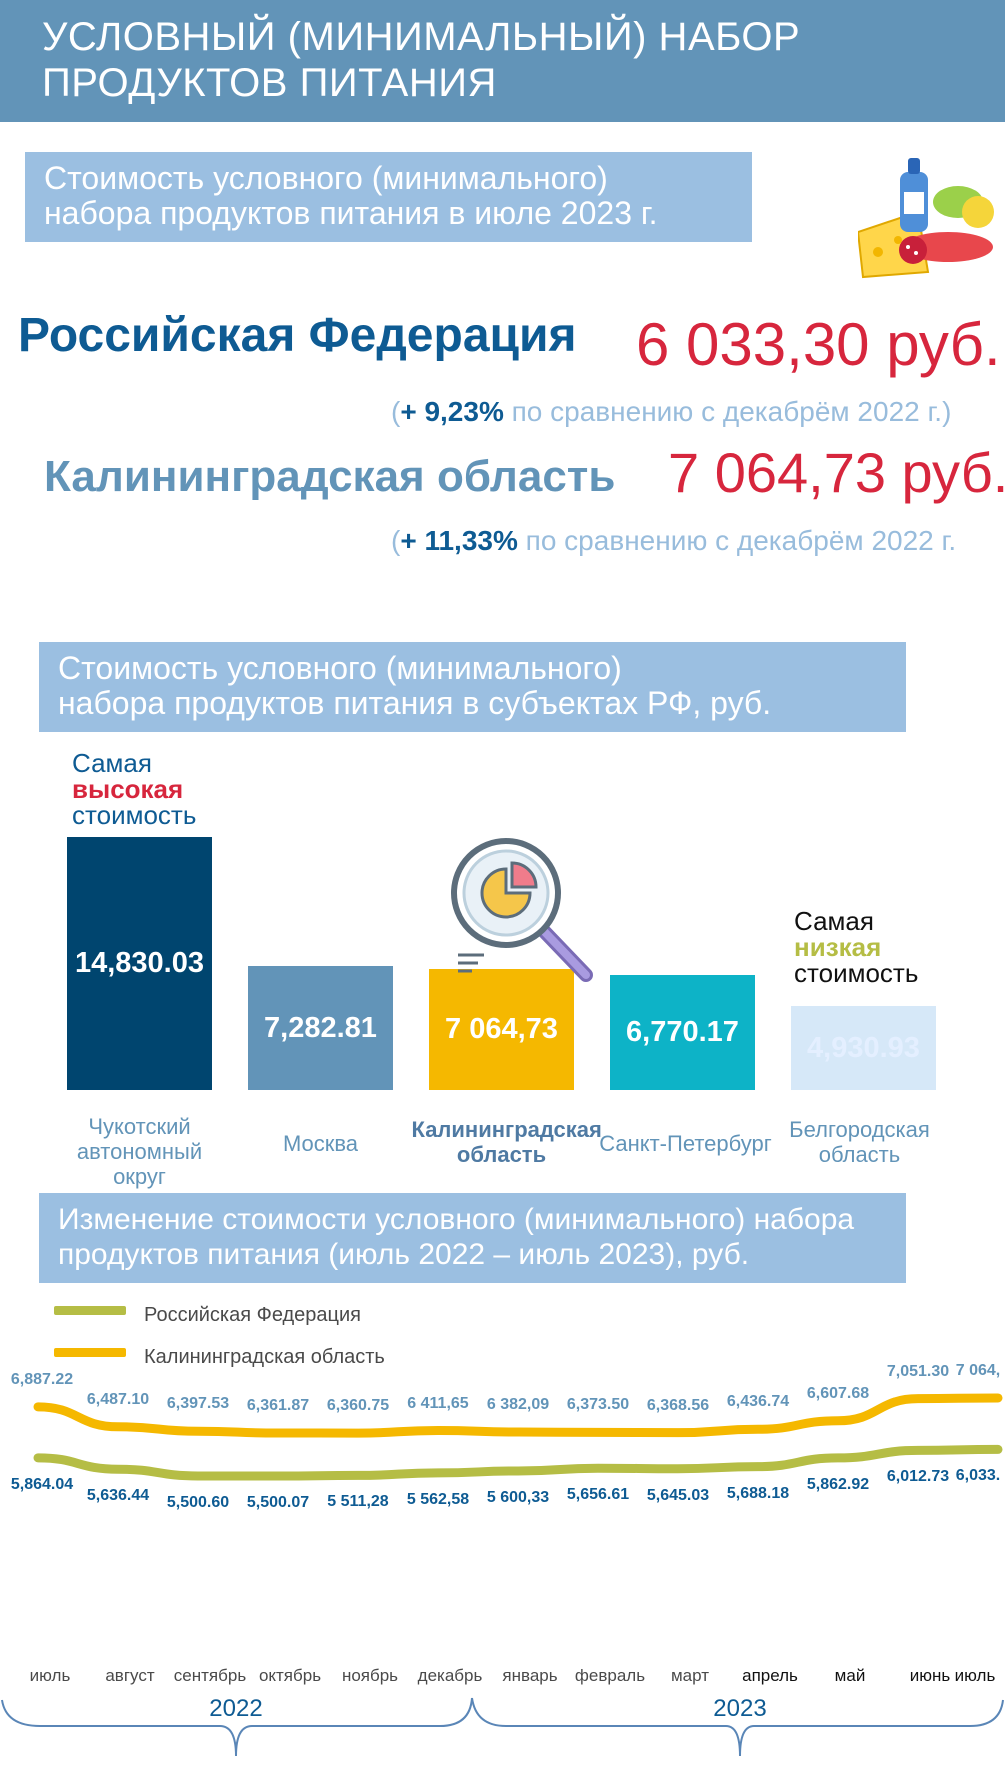 This screenshot has width=1005, height=1786. I want to click on rf-price: 6 033,30 руб., so click(818, 344).